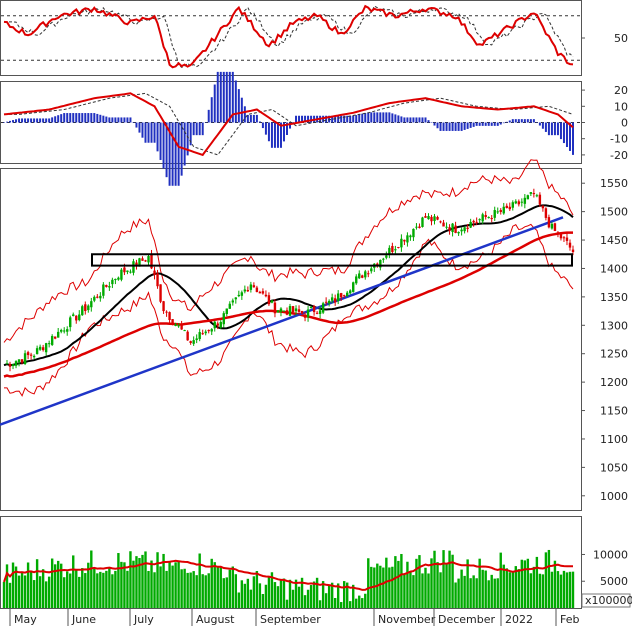  I want to click on volume-ma-line, so click(288, 575).